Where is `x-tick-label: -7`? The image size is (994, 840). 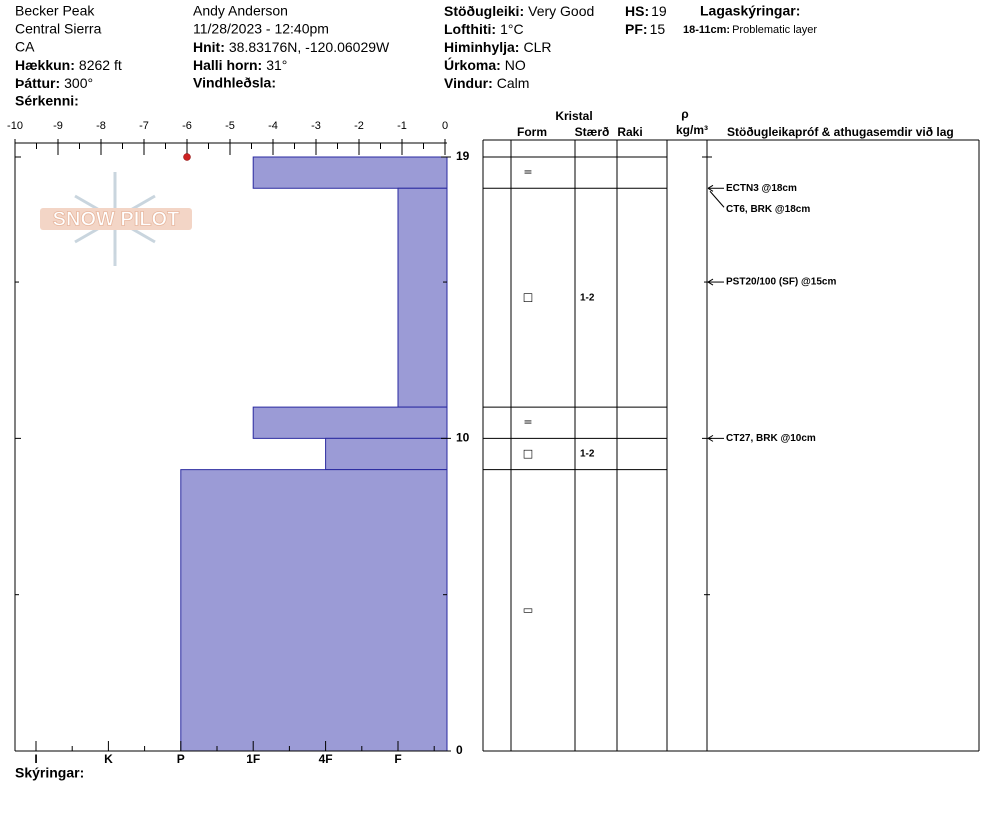
x-tick-label: -7 is located at coordinates (144, 126).